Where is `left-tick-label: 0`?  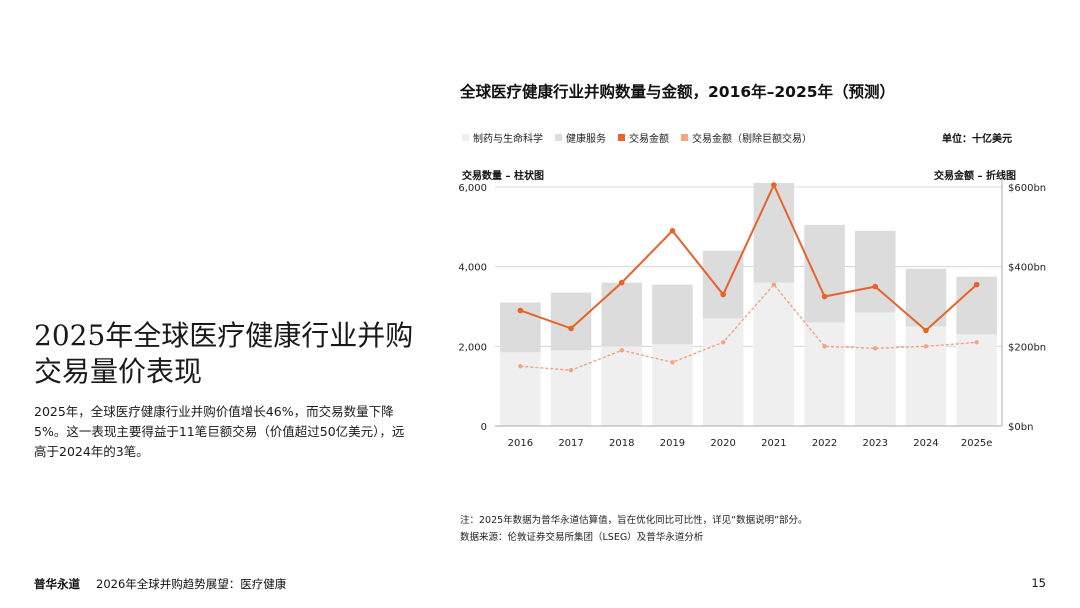 left-tick-label: 0 is located at coordinates (484, 427).